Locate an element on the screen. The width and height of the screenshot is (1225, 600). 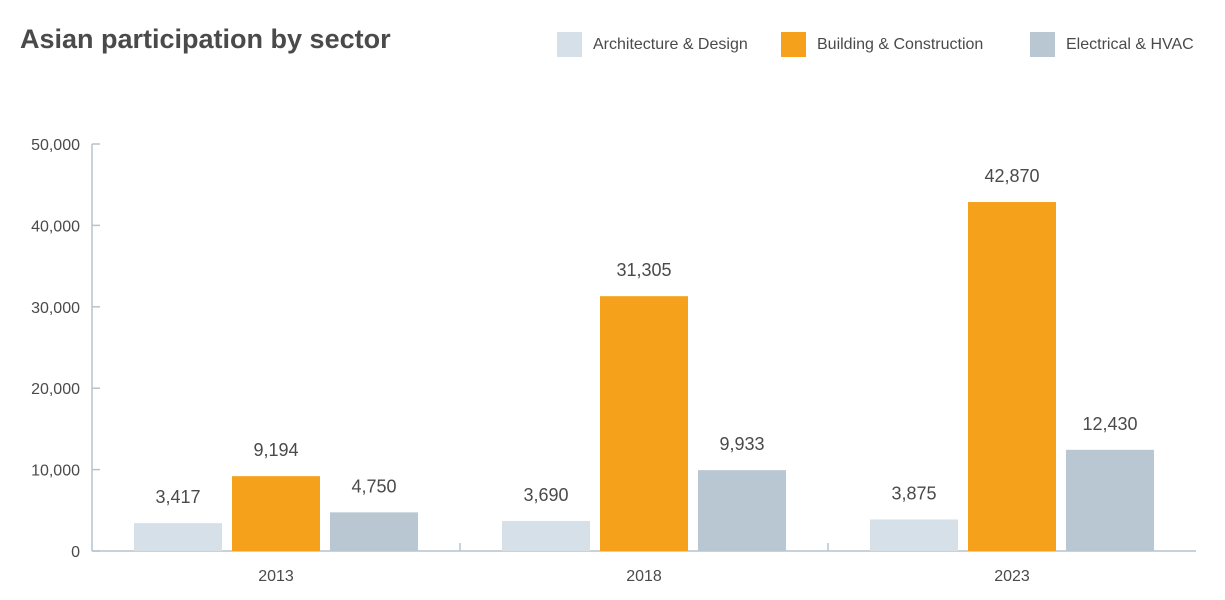
x-tick-label: 2018 is located at coordinates (644, 576).